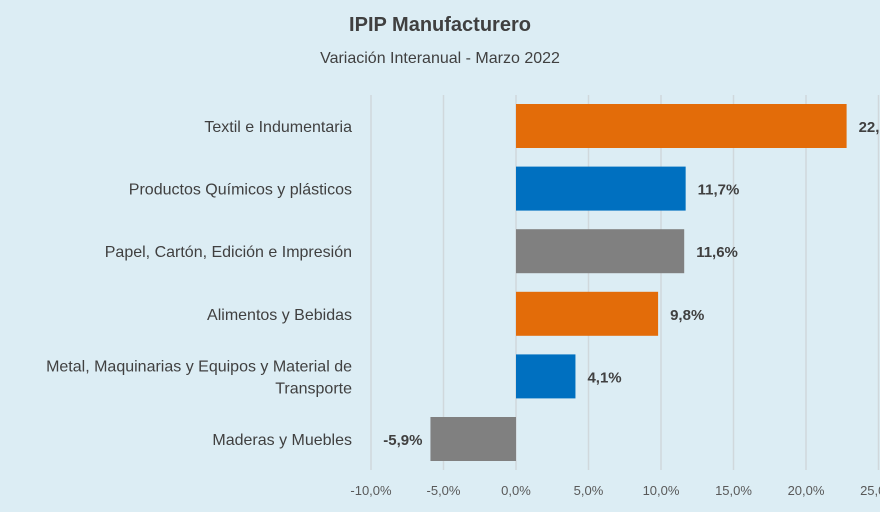 Image resolution: width=880 pixels, height=512 pixels. Describe the element at coordinates (440, 58) in the screenshot. I see `chart-subtitle: Variación Interanual - Marzo 2022` at that location.